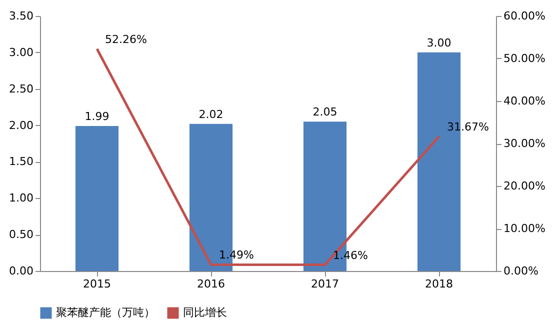 Image resolution: width=553 pixels, height=327 pixels. Describe the element at coordinates (439, 43) in the screenshot. I see `data-label: 3.00` at that location.